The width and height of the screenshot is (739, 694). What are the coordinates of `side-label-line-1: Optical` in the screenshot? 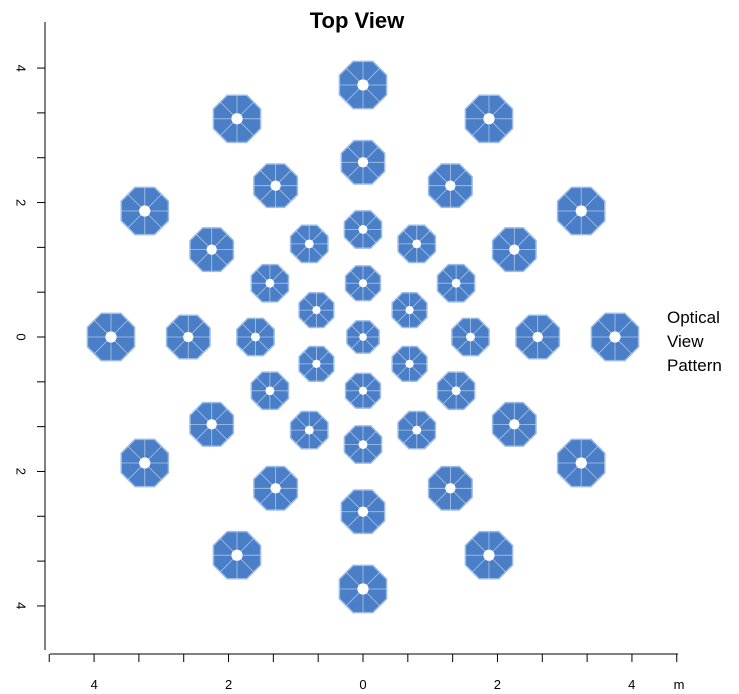 It's located at (693, 317).